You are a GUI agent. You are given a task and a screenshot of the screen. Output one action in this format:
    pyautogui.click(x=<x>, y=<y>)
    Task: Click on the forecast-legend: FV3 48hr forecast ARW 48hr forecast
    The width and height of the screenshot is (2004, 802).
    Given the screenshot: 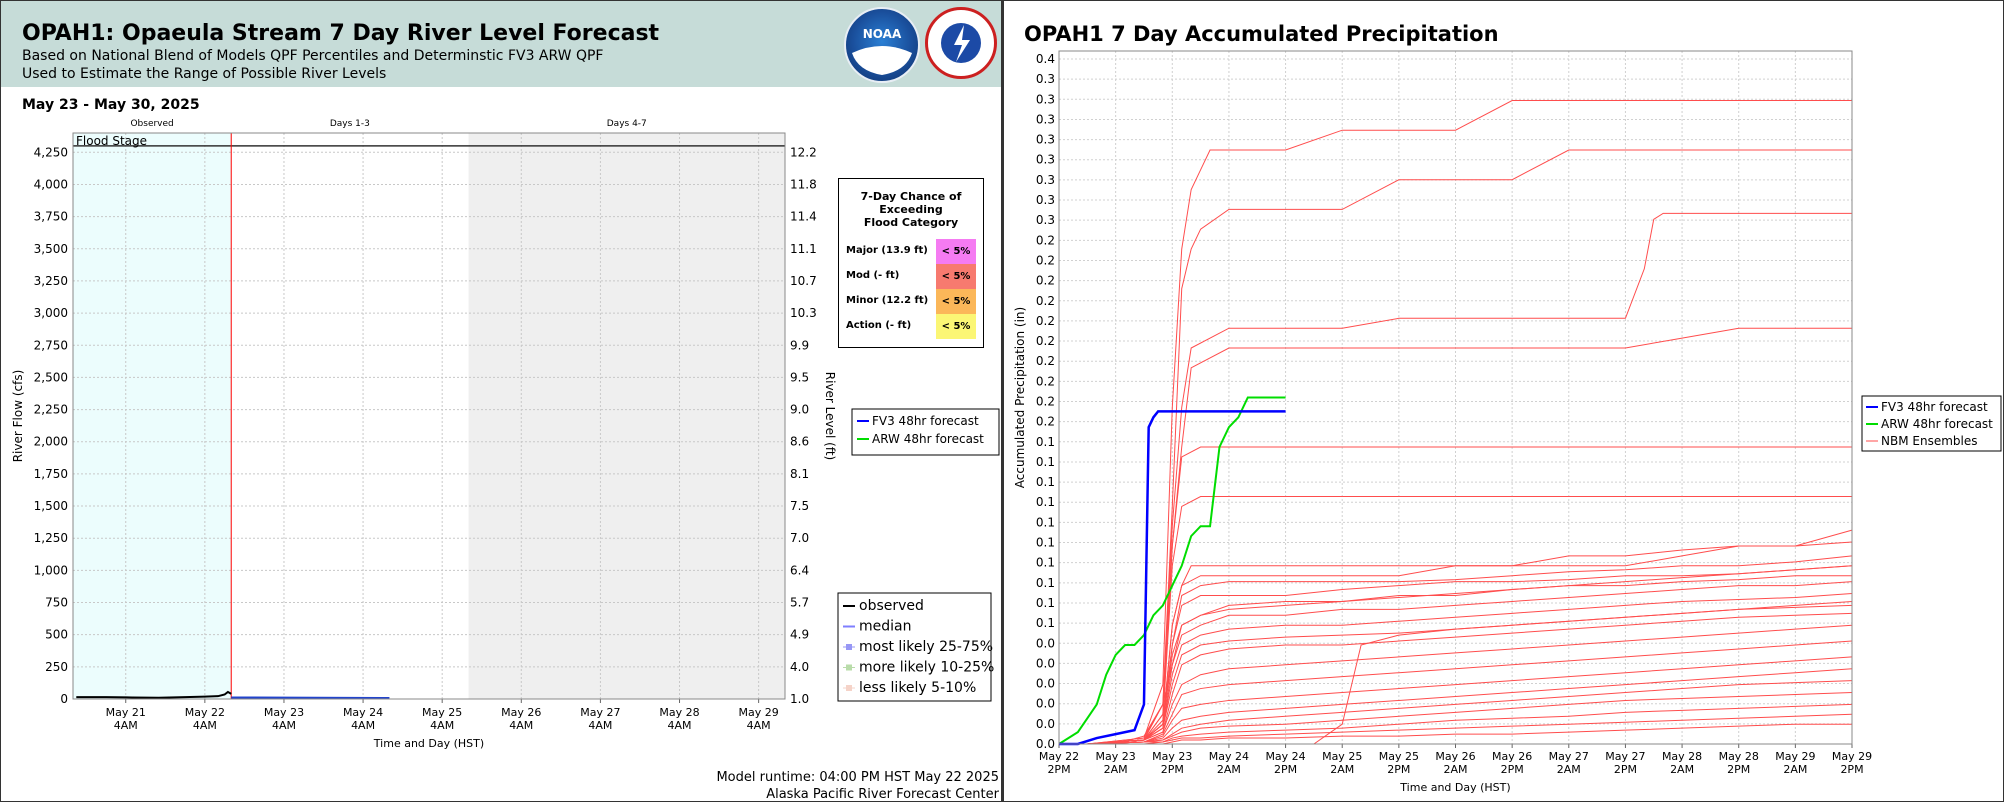 What is the action you would take?
    pyautogui.click(x=925, y=432)
    